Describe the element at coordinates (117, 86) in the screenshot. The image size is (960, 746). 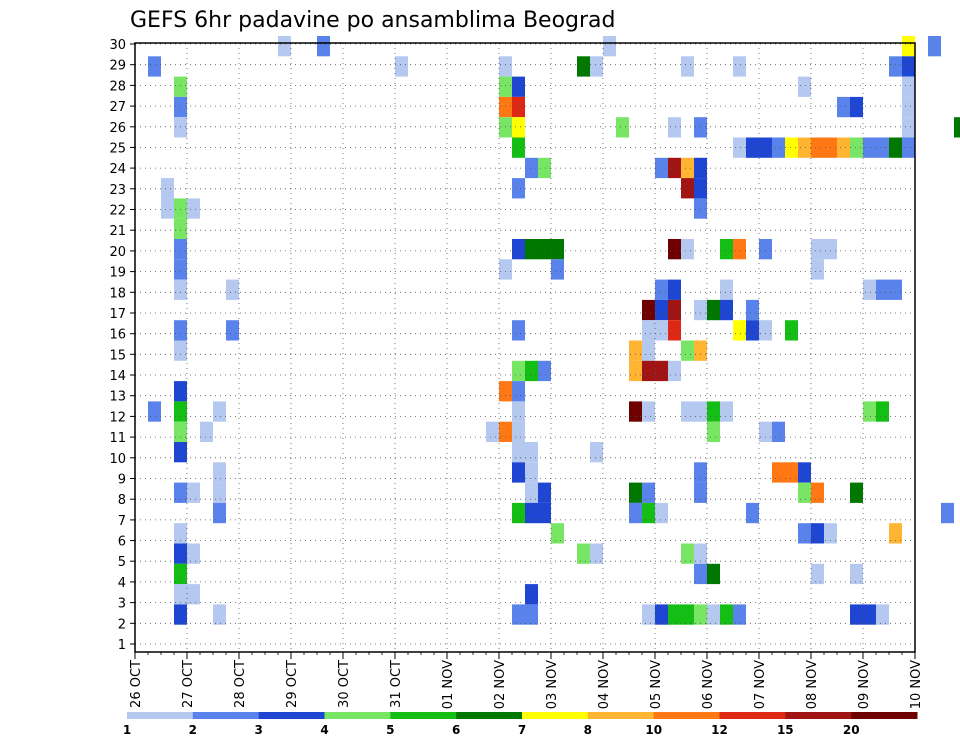
I see `y-tick-label: 28` at that location.